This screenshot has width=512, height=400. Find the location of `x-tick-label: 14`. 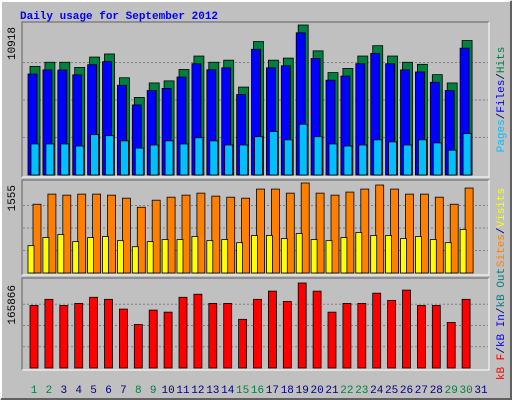

x-tick-label: 14 is located at coordinates (228, 391).